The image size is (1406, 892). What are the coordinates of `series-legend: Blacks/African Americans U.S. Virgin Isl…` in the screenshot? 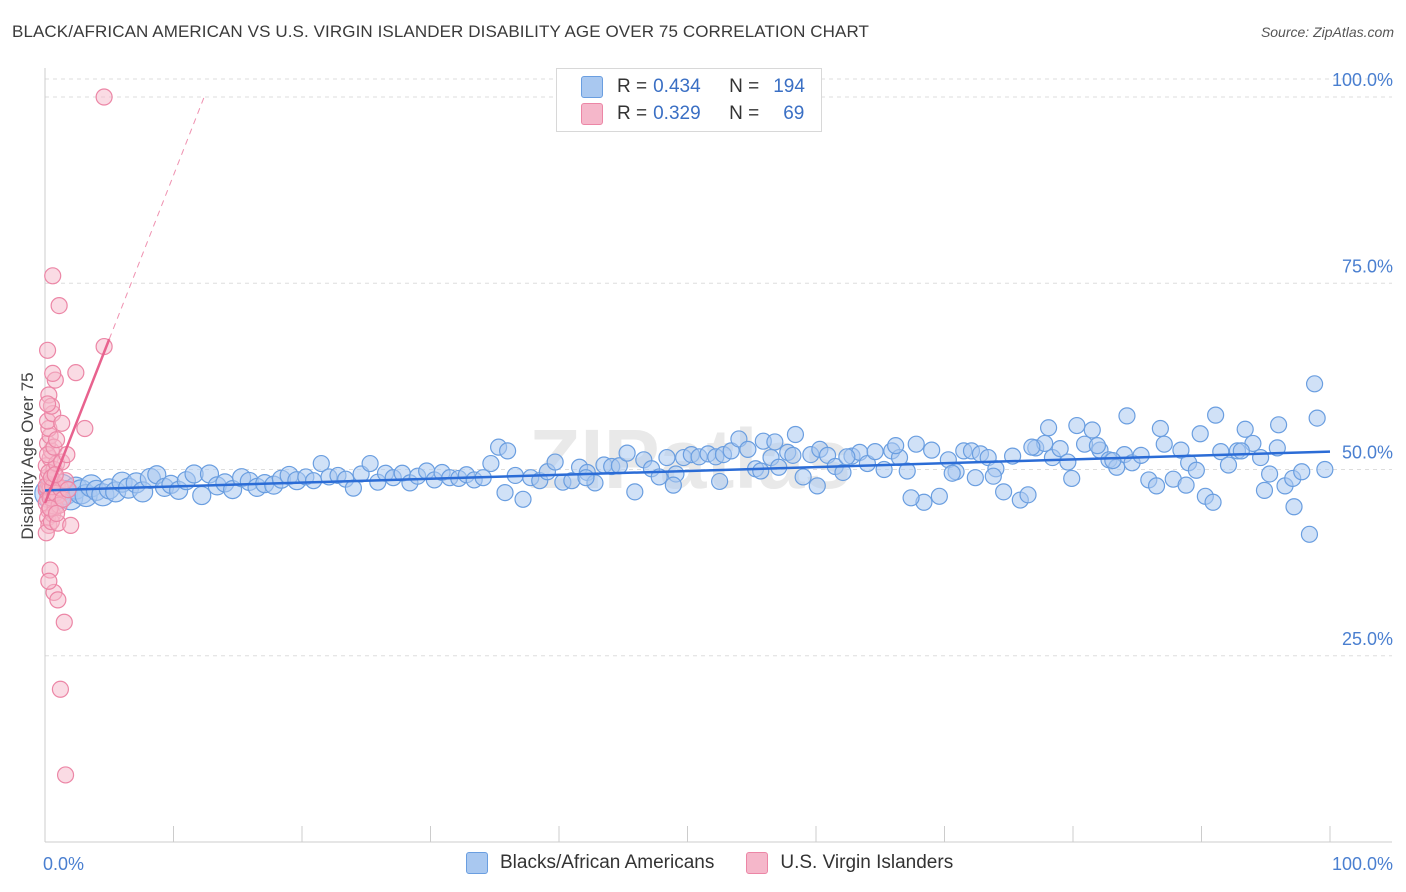 It's located at (725, 863).